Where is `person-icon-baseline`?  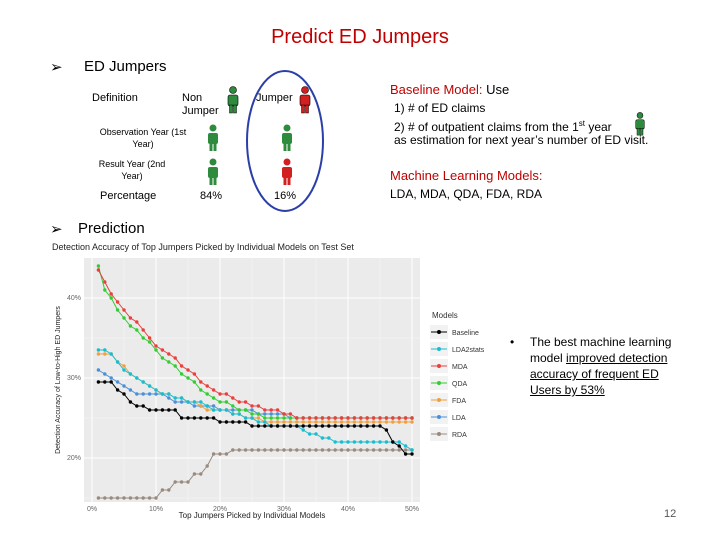
person-icon-baseline is located at coordinates (640, 124).